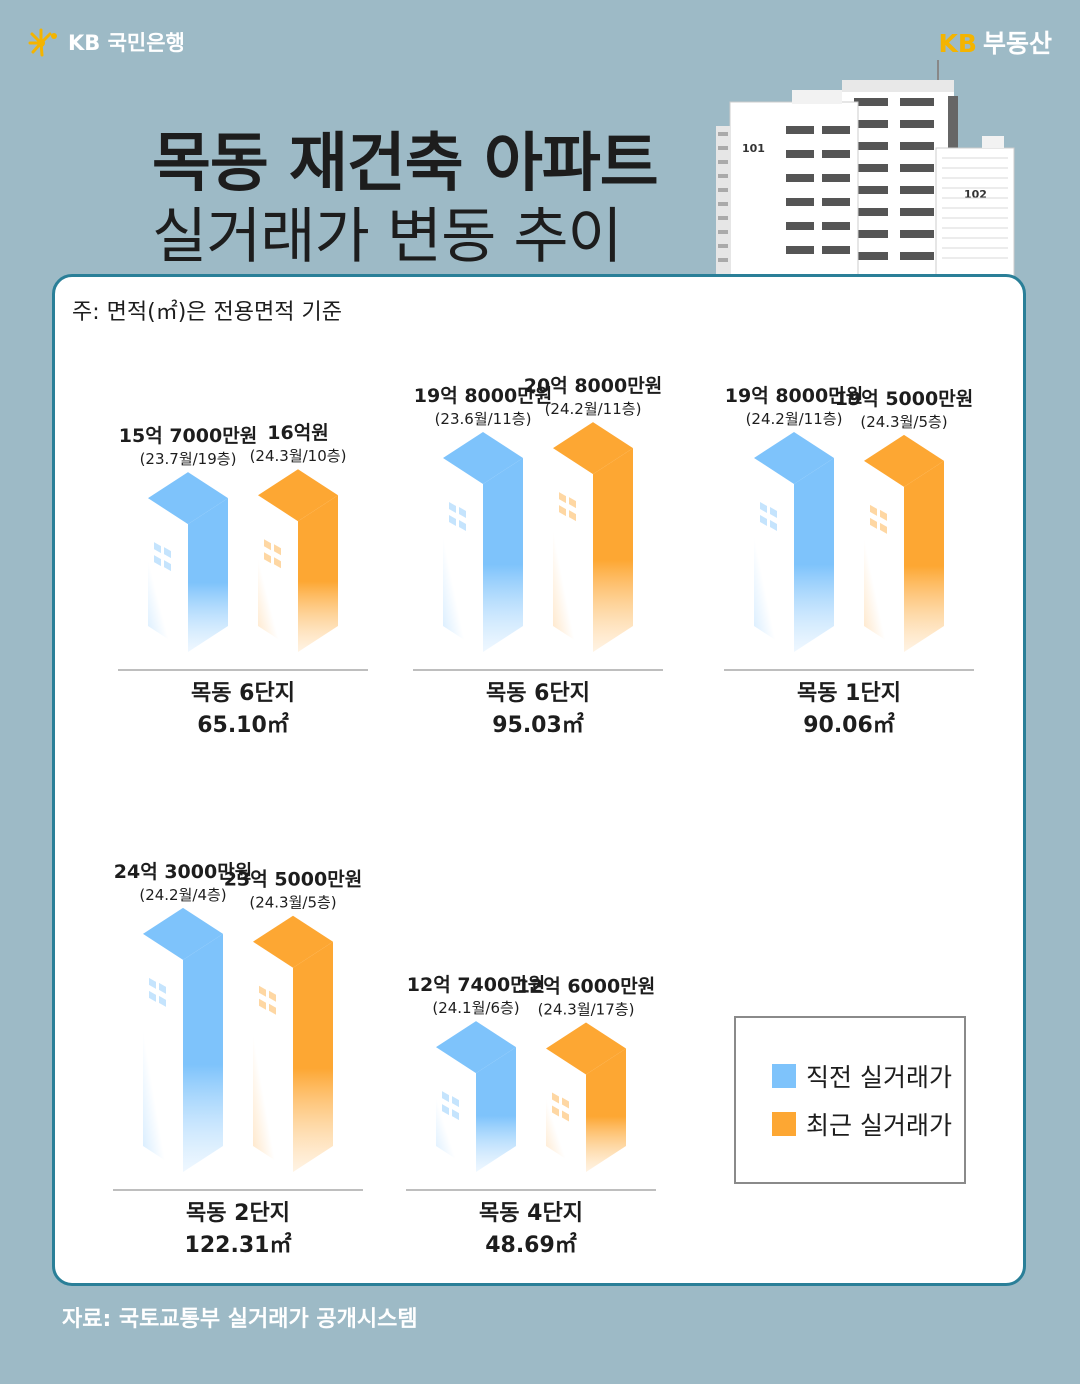 Image resolution: width=1080 pixels, height=1384 pixels. What do you see at coordinates (879, 1125) in the screenshot?
I see `legend-label-recent: 최근 실거래가` at bounding box center [879, 1125].